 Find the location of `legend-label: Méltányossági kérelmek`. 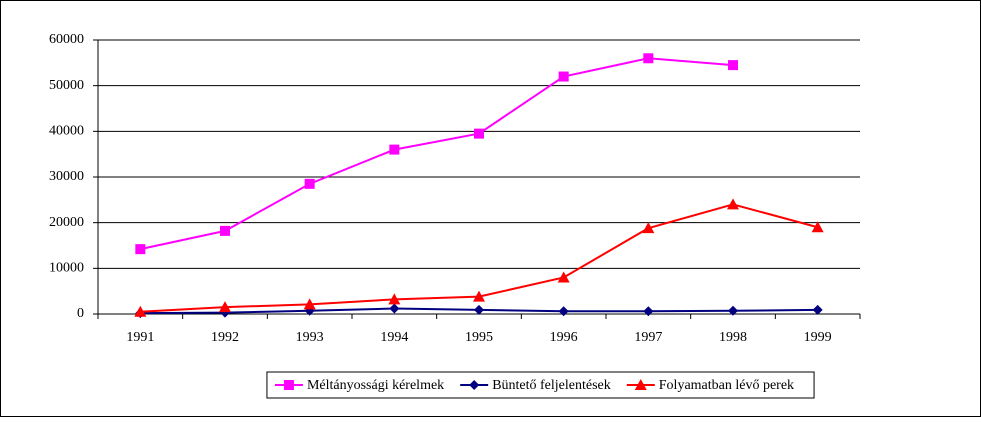

legend-label: Méltányossági kérelmek is located at coordinates (375, 385).